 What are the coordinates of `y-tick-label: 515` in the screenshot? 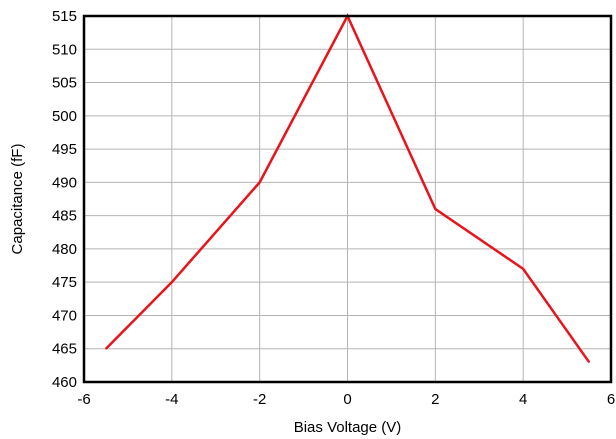 It's located at (64, 16).